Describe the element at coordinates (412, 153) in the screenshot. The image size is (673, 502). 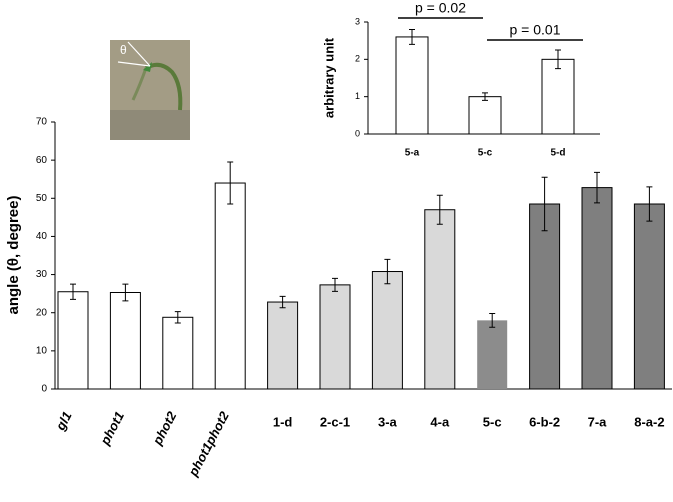
I see `x-tick-label: 5-a` at that location.